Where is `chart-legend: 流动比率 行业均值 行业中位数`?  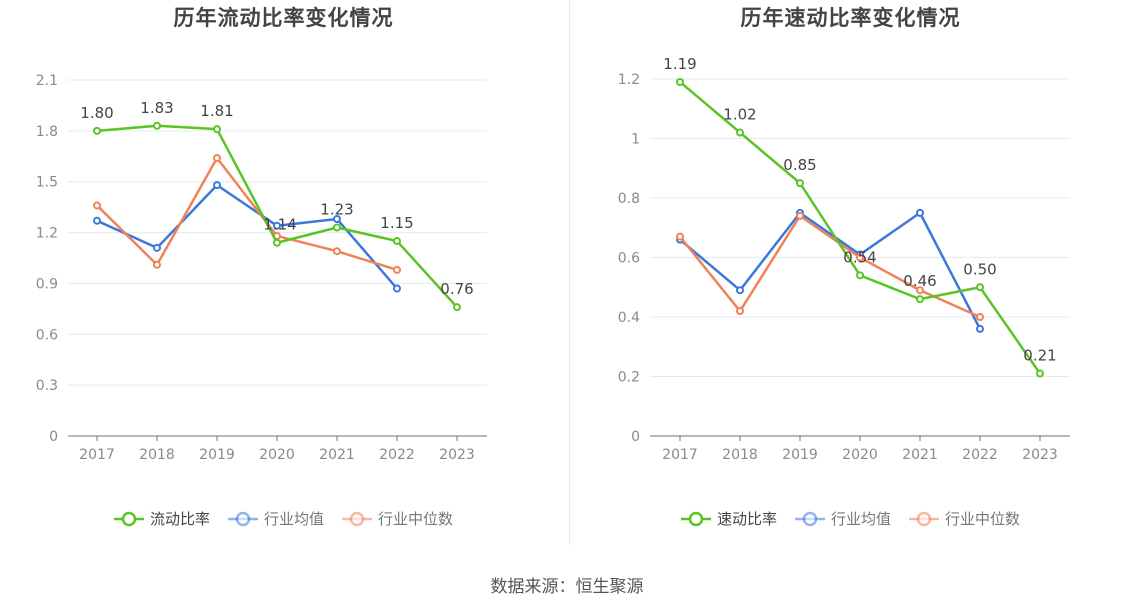
chart-legend: 流动比率 行业均值 行业中位数 is located at coordinates (283, 518).